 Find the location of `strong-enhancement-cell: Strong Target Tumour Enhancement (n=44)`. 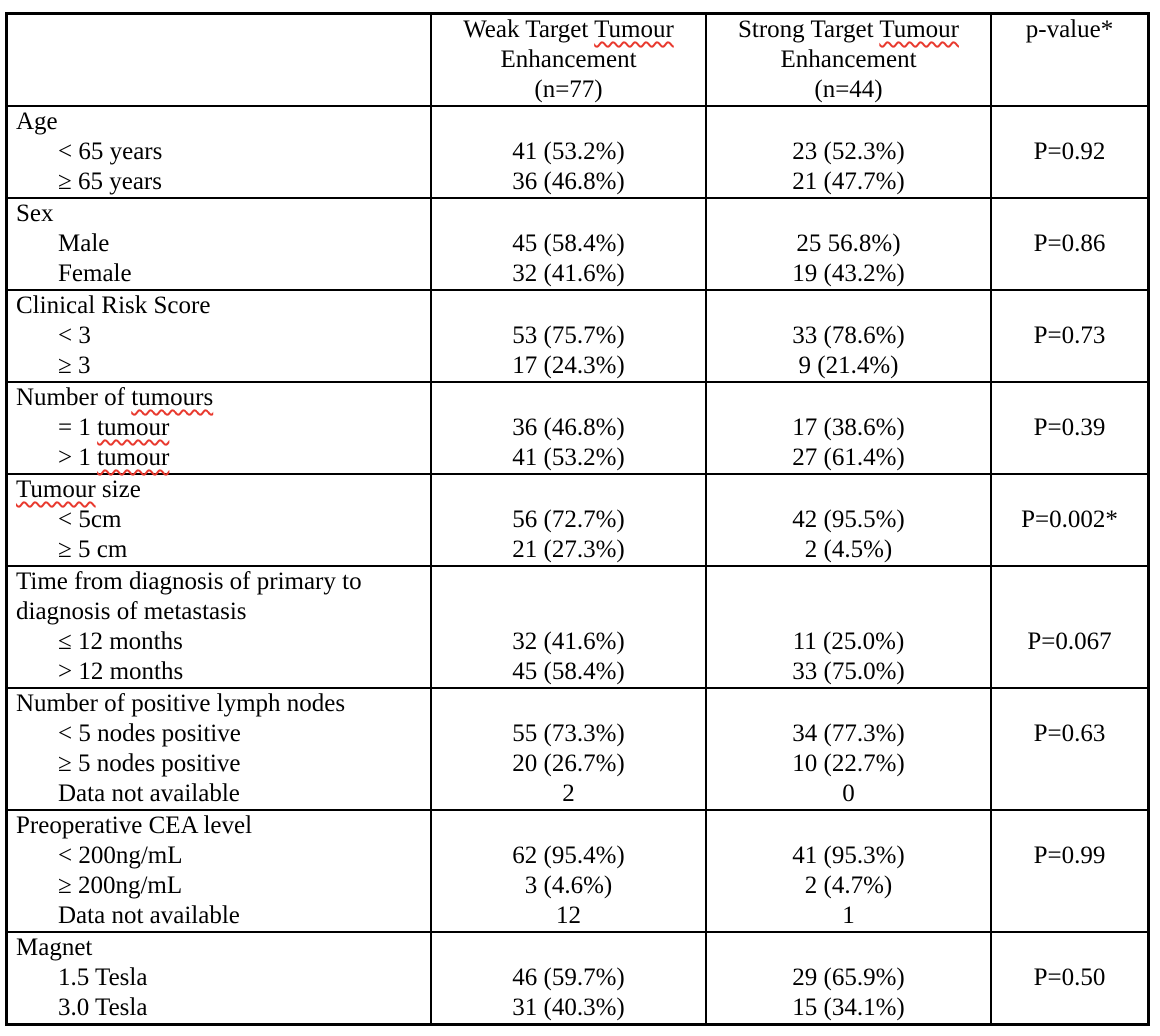

strong-enhancement-cell: Strong Target Tumour Enhancement (n=44) is located at coordinates (847, 60).